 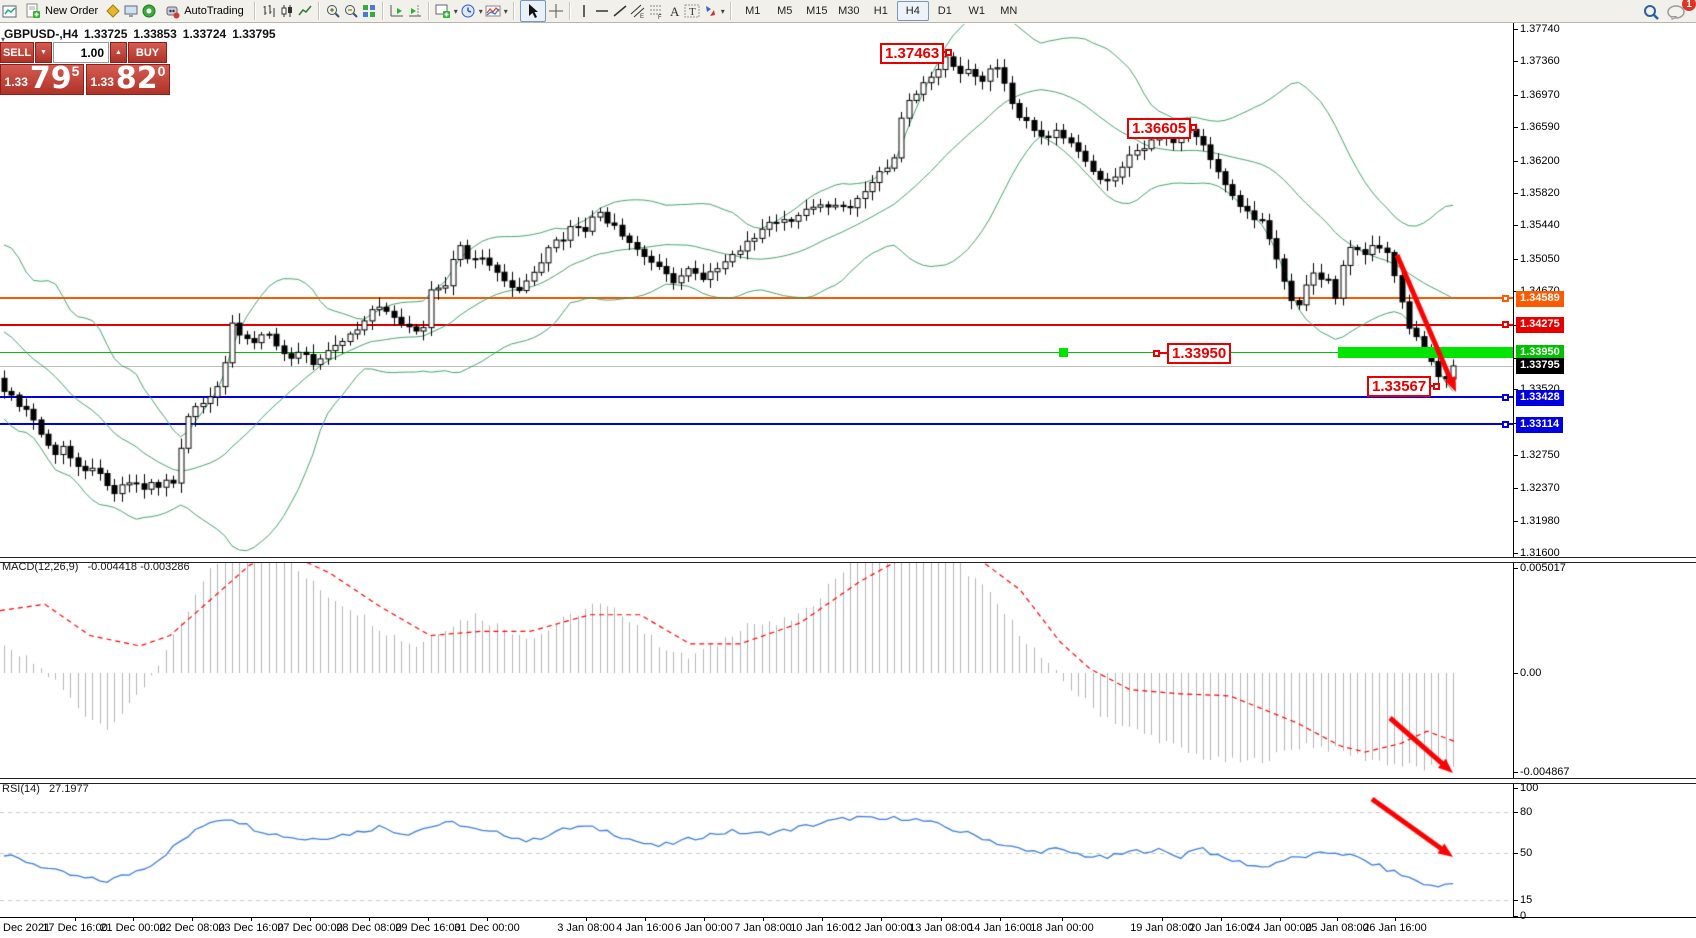 What do you see at coordinates (620, 11) in the screenshot?
I see `trendline-tool-icon` at bounding box center [620, 11].